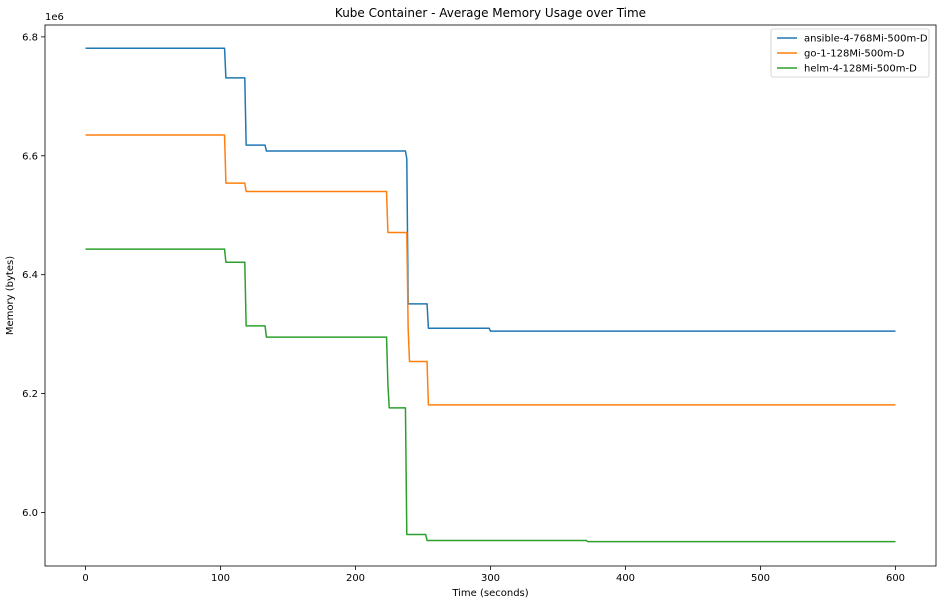 This screenshot has height=604, width=944. Describe the element at coordinates (760, 578) in the screenshot. I see `x-tick-label: 500` at that location.